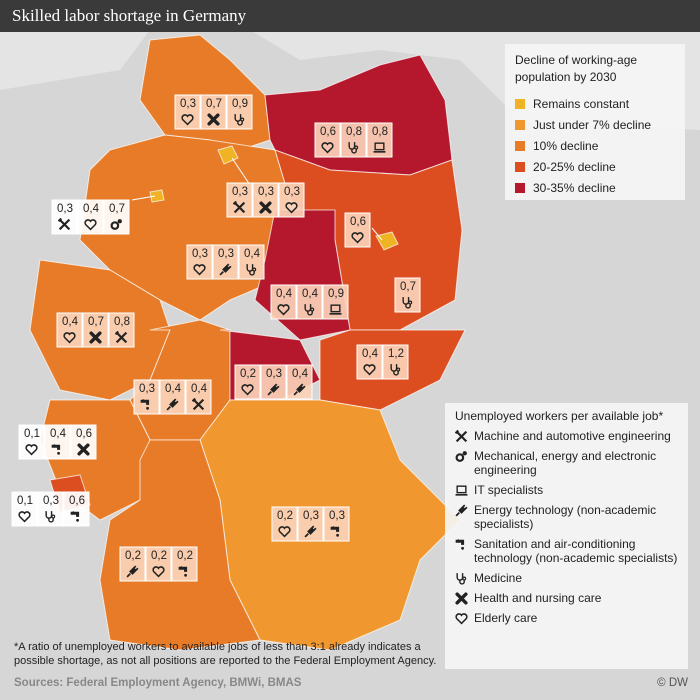 The image size is (700, 700). I want to click on region-box: 0,2 0,3 0,3, so click(310, 524).